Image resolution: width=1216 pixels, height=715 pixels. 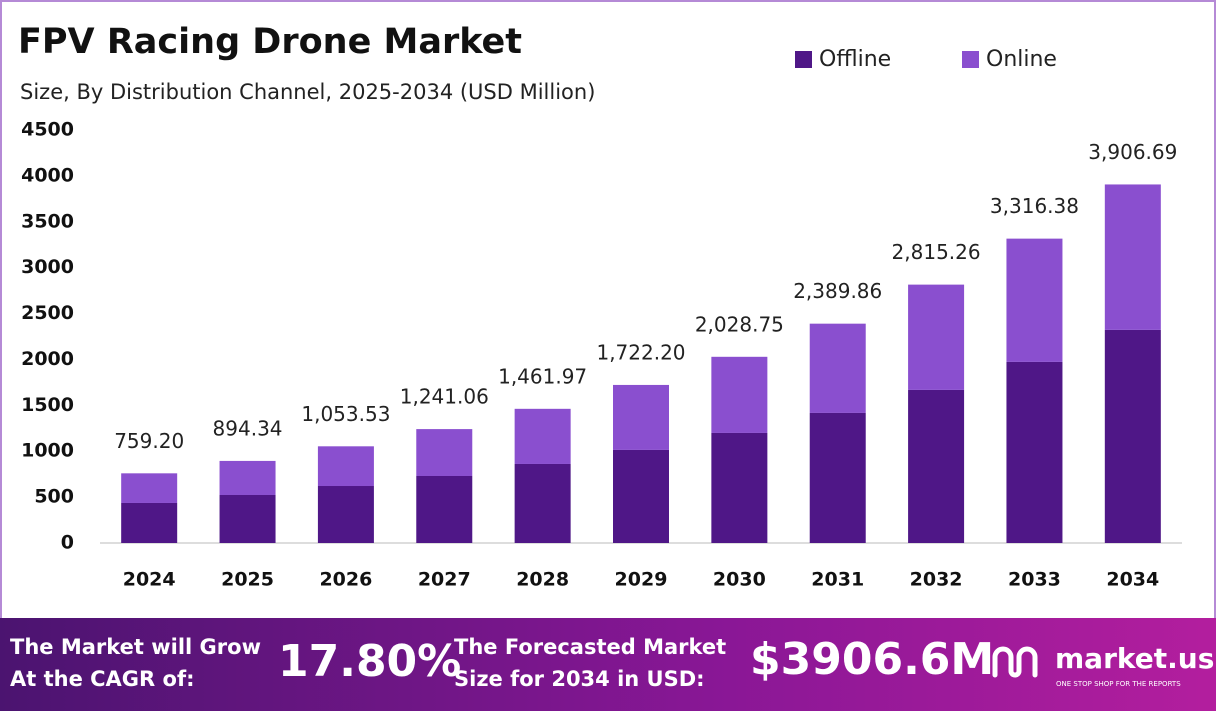 I want to click on chart-title: FPV Racing Drone Market, so click(x=270, y=42).